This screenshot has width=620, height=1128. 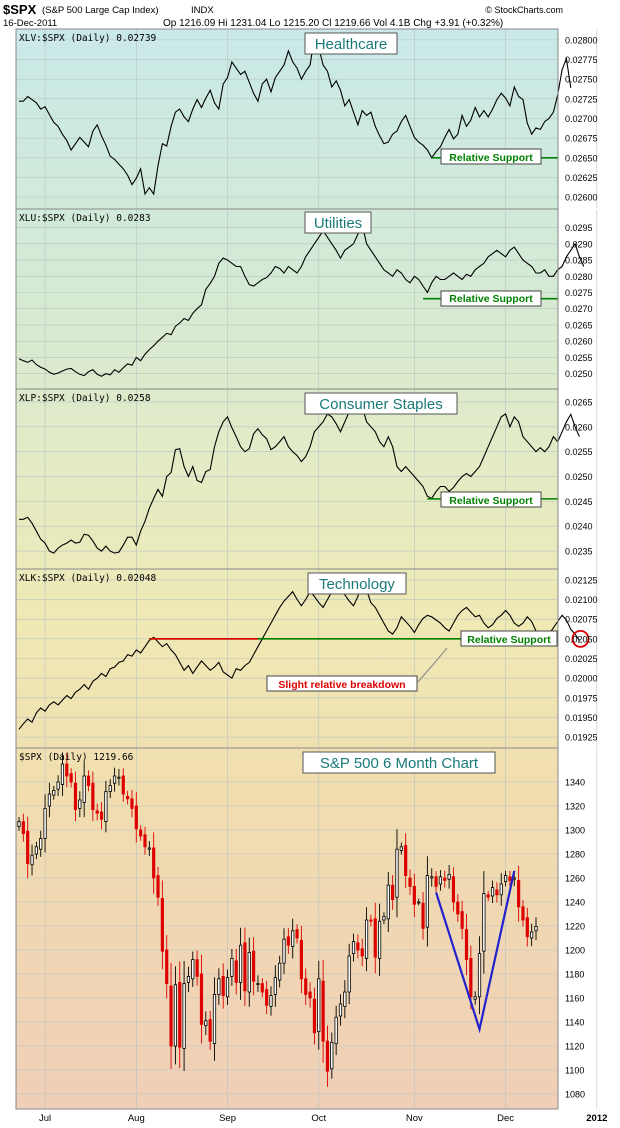 What do you see at coordinates (579, 244) in the screenshot?
I see `y-tick-xlu: 0.0290` at bounding box center [579, 244].